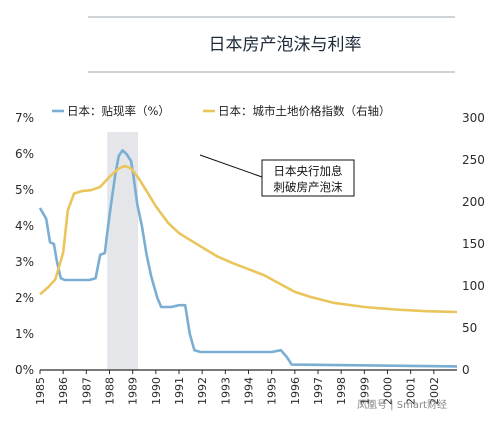 The width and height of the screenshot is (500, 423). What do you see at coordinates (63, 391) in the screenshot?
I see `x-tick-label: 1986` at bounding box center [63, 391].